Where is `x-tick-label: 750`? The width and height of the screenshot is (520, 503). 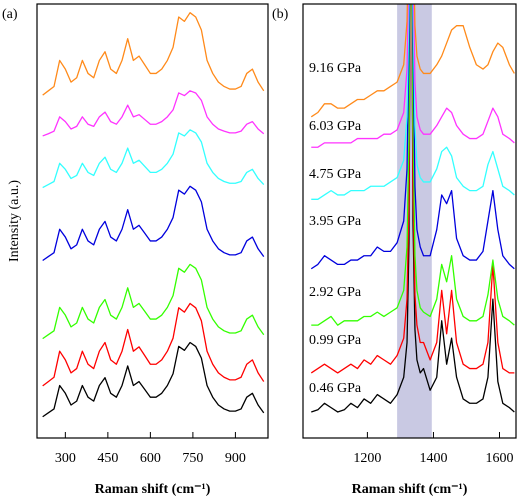 x-tick-label: 750 is located at coordinates (192, 458).